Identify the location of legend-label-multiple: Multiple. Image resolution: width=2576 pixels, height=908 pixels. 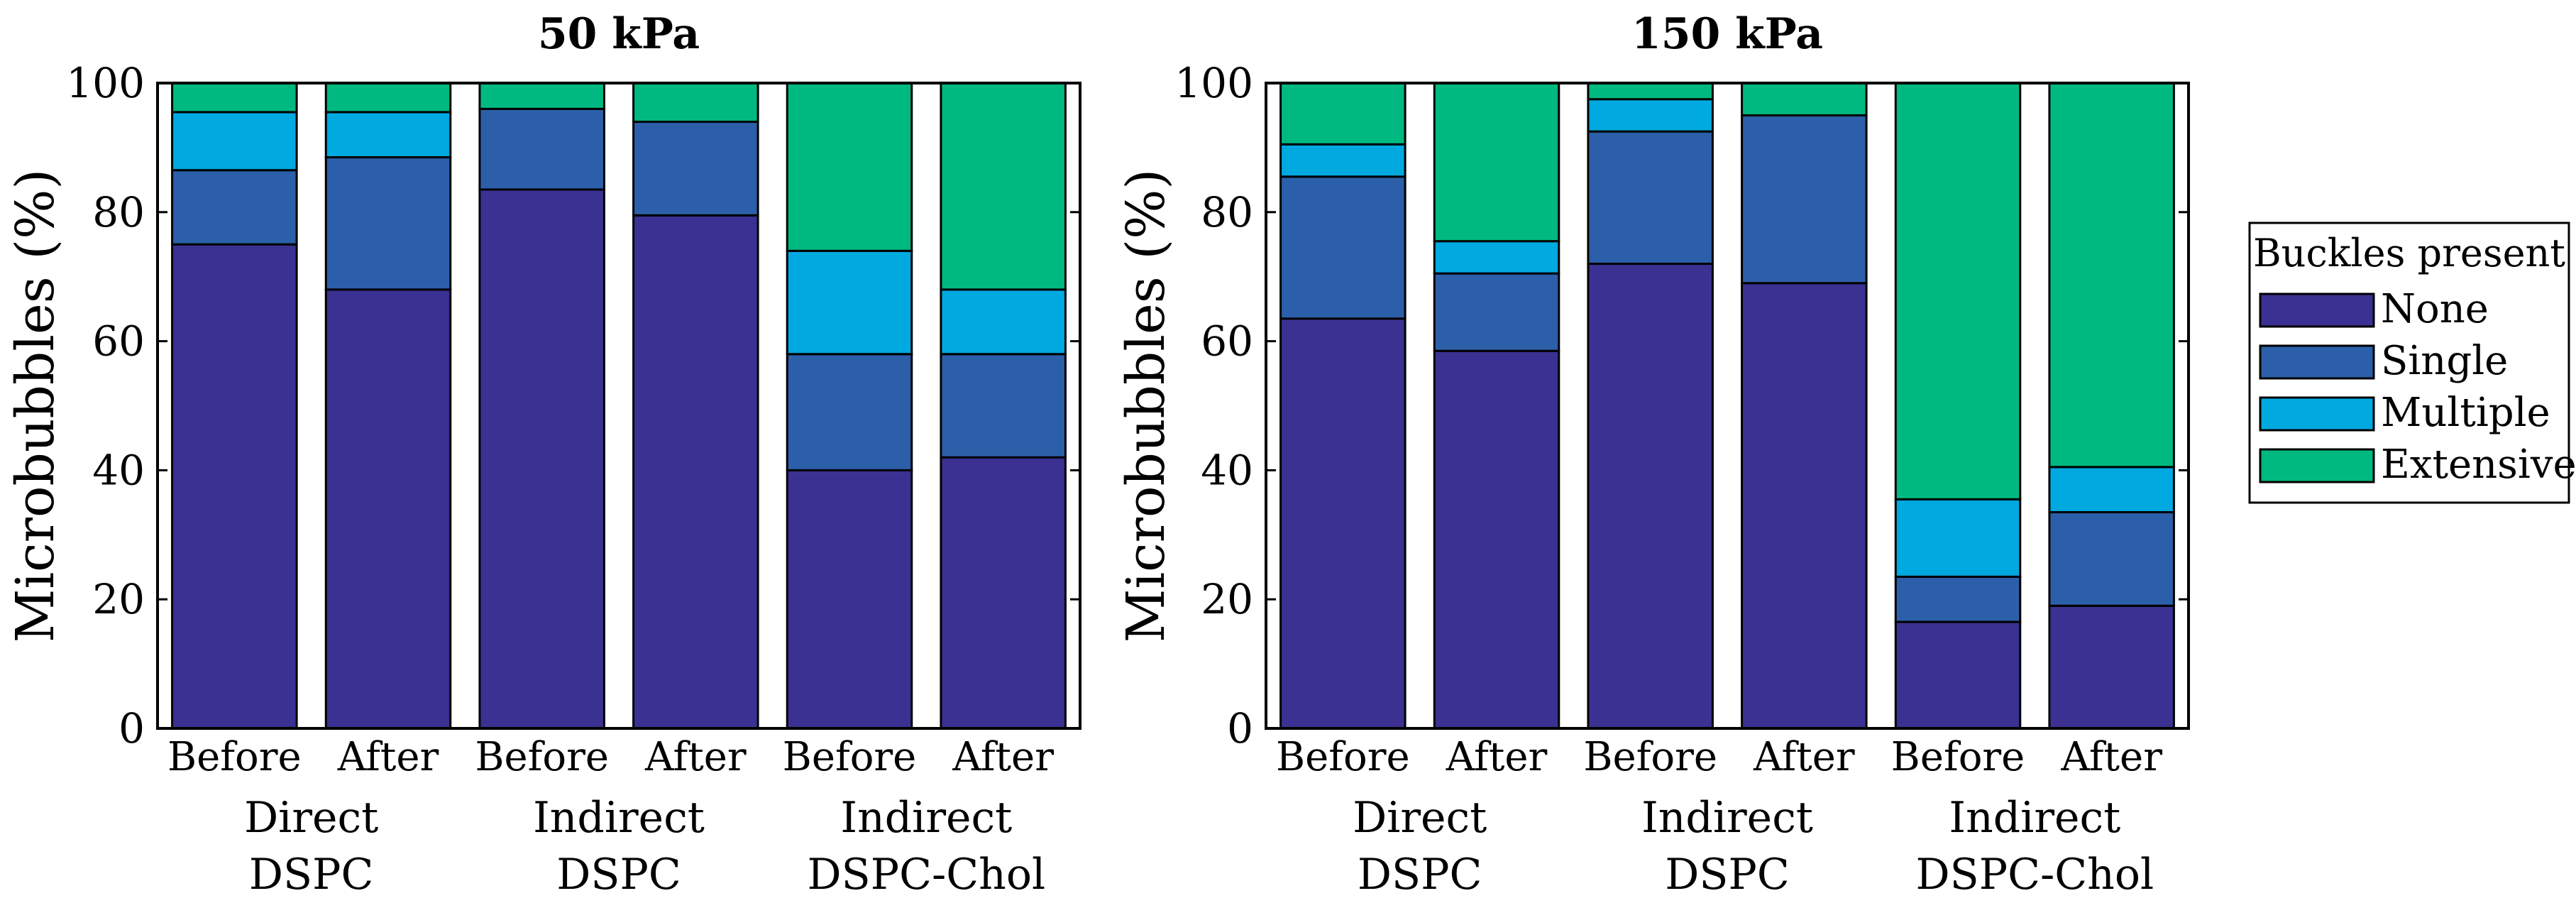
(2465, 413).